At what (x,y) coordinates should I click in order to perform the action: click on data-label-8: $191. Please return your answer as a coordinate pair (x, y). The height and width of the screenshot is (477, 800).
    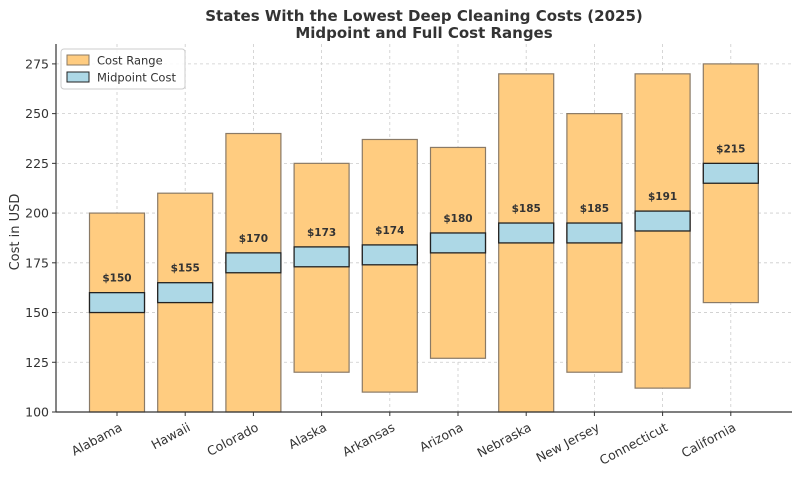
    Looking at the image, I should click on (662, 197).